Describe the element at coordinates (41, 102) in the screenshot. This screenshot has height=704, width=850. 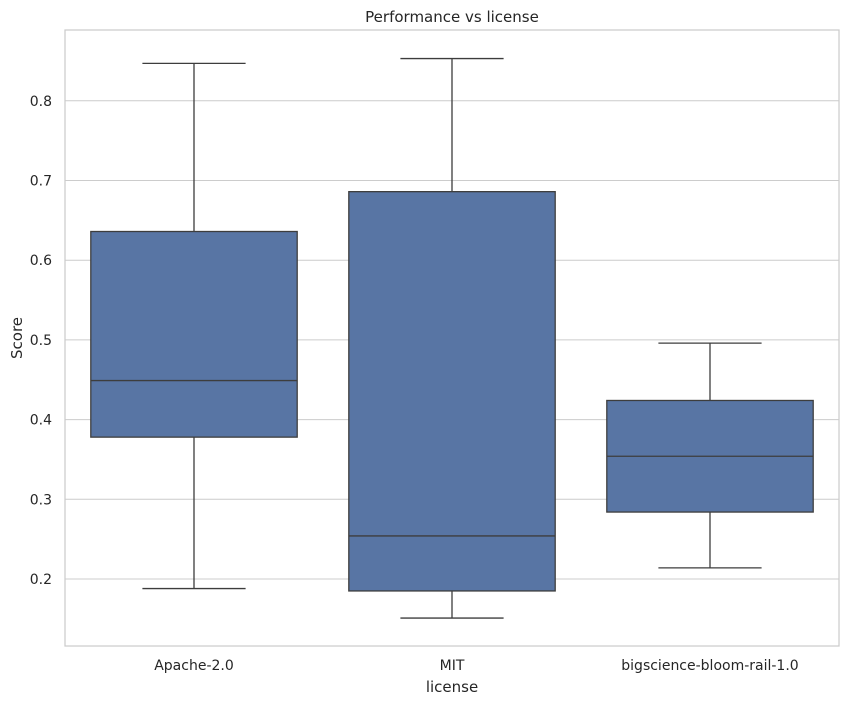
I see `y-tick-label: 0.8` at that location.